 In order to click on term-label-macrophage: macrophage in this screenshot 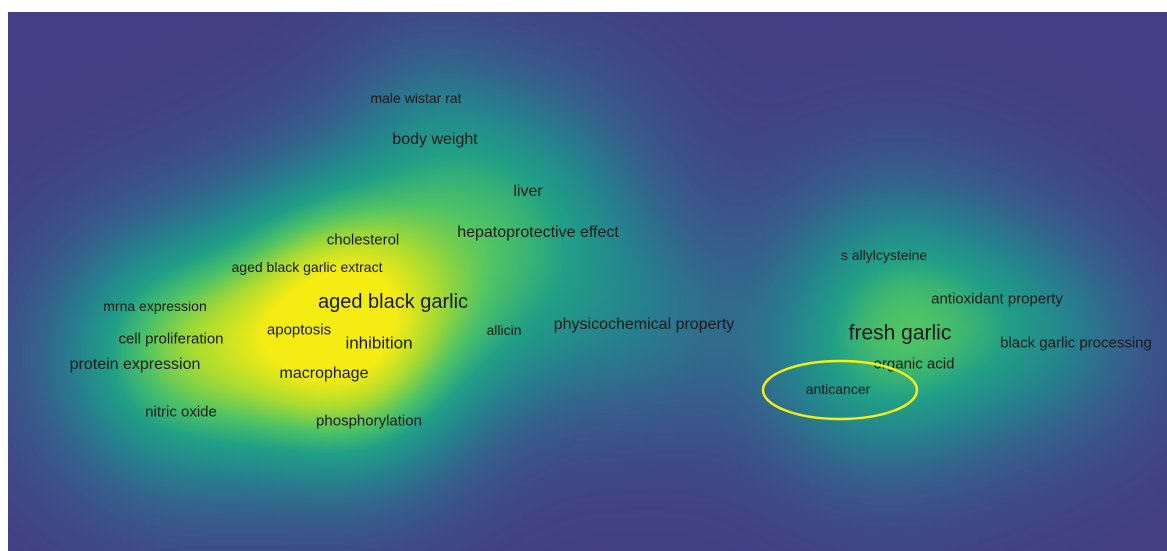, I will do `click(324, 373)`.